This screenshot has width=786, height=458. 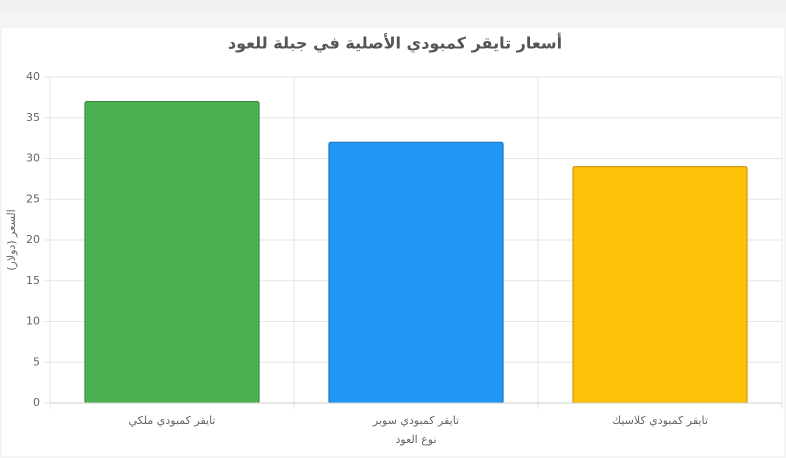 I want to click on y-tick-label: 40, so click(x=33, y=76).